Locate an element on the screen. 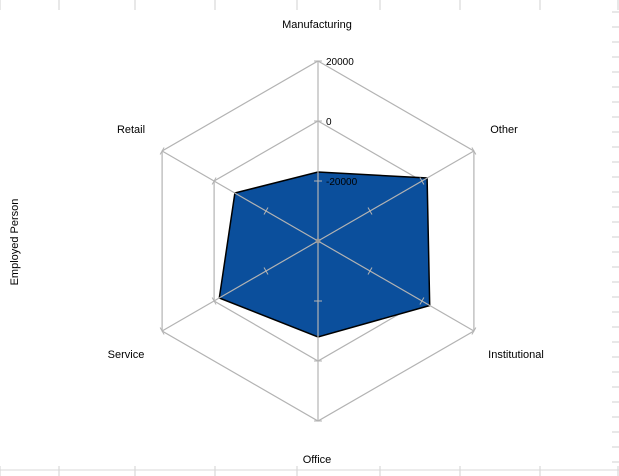 This screenshot has width=619, height=476. category-label-retail: Retail is located at coordinates (131, 130).